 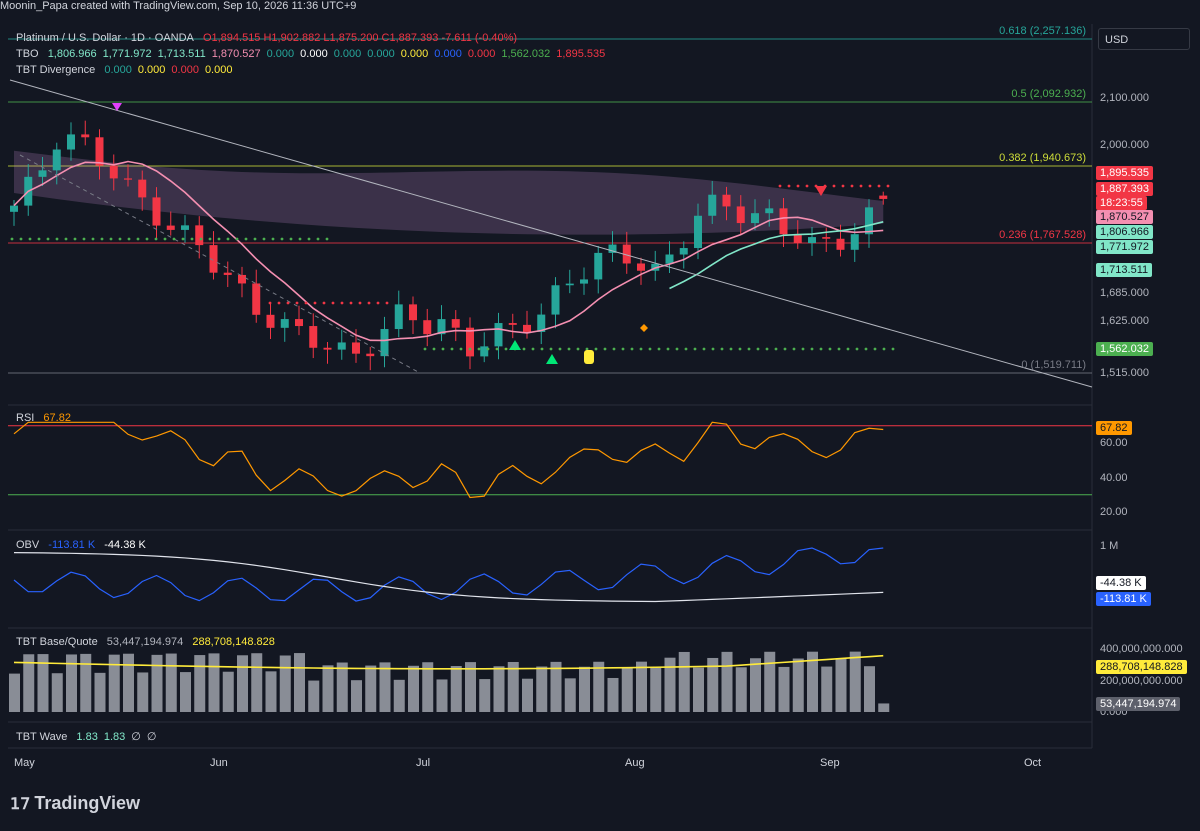 What do you see at coordinates (25, 418) in the screenshot?
I see `rsi-name: RSI` at bounding box center [25, 418].